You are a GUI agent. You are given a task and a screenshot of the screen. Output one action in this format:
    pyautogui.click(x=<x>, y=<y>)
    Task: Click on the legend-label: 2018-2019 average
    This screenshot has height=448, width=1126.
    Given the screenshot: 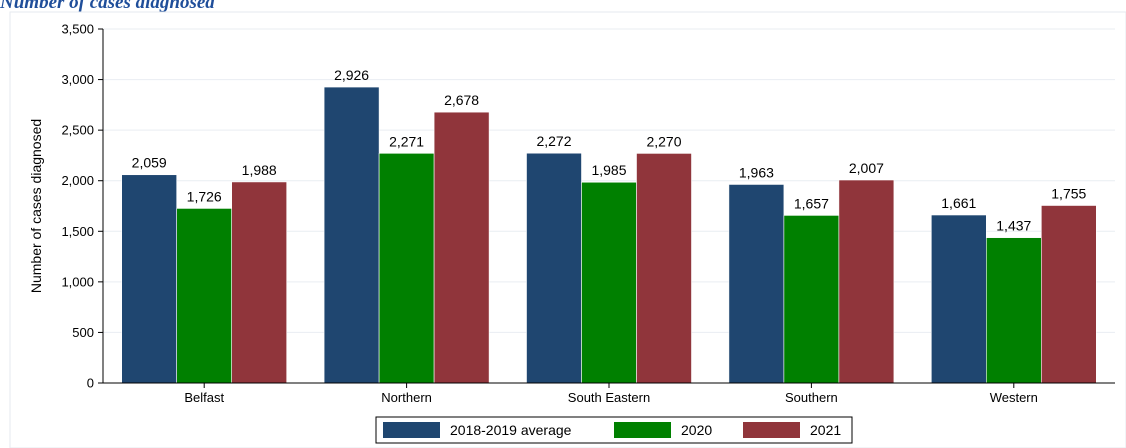 What is the action you would take?
    pyautogui.click(x=511, y=430)
    